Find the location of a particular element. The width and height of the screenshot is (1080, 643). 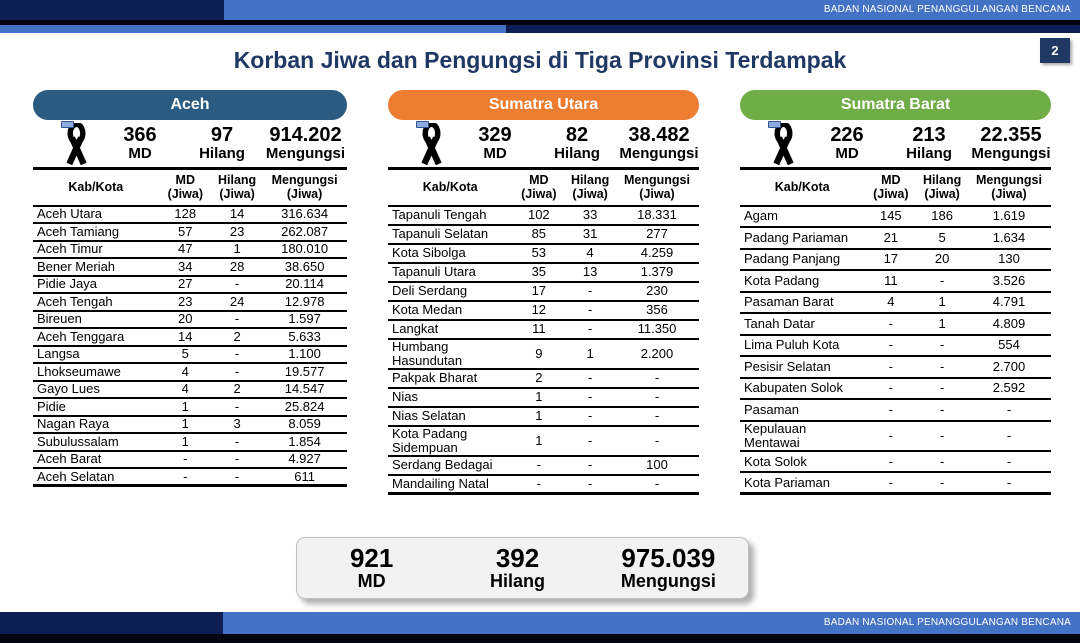

table-row: Nias 1- - is located at coordinates (543, 397).